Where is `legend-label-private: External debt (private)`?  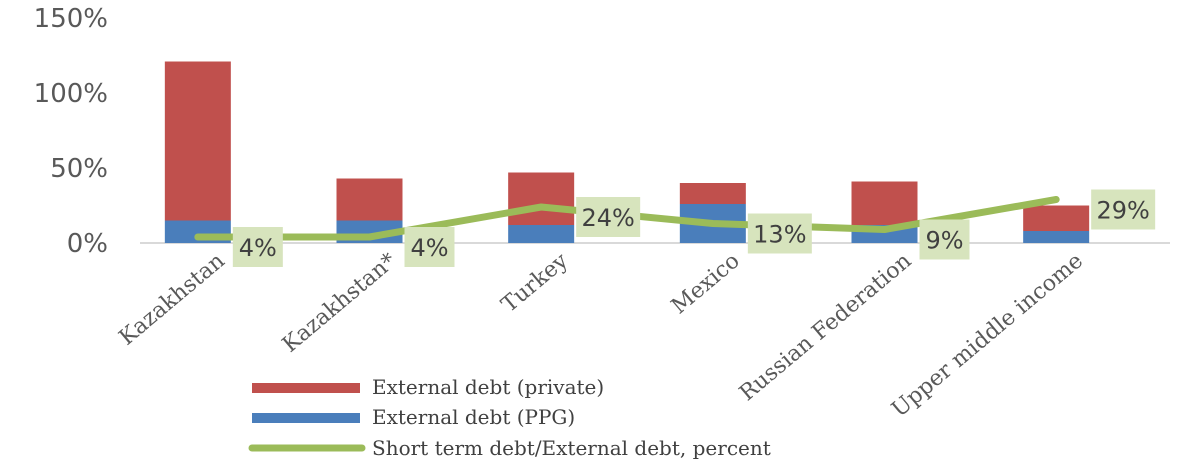 legend-label-private: External debt (private) is located at coordinates (488, 387).